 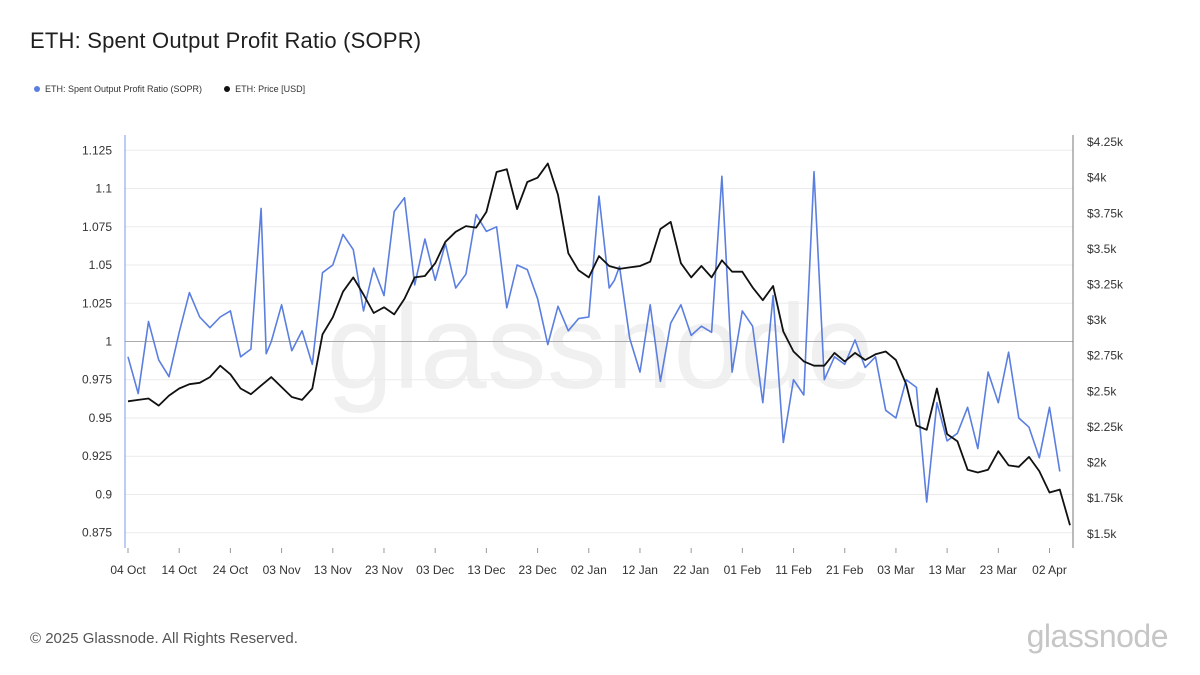 What do you see at coordinates (103, 189) in the screenshot?
I see `y-left-tick-label: 1.1` at bounding box center [103, 189].